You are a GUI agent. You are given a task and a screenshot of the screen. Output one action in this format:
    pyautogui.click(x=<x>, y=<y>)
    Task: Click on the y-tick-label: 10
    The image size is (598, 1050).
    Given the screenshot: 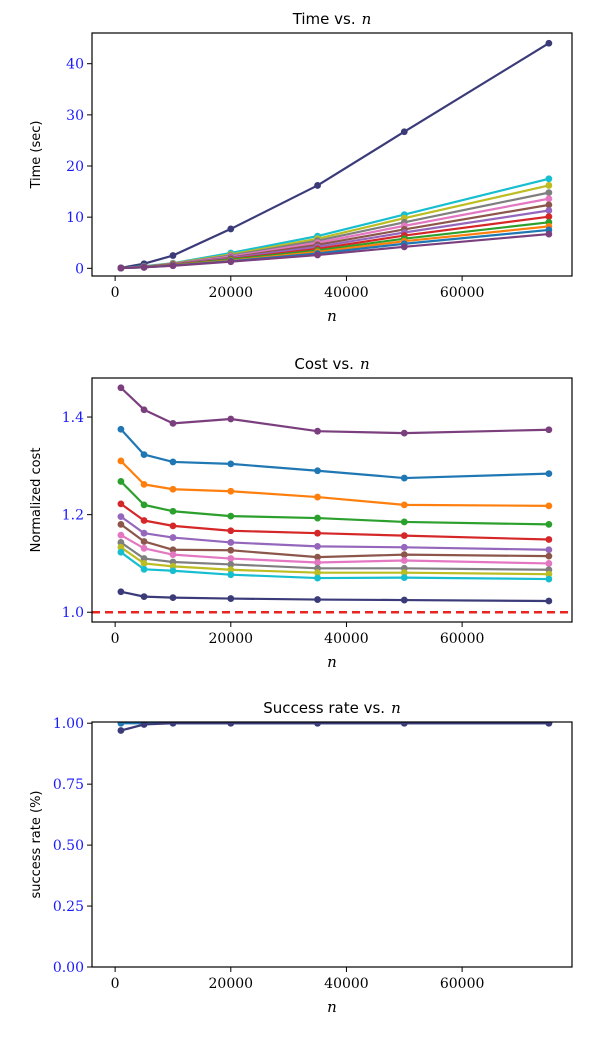 What is the action you would take?
    pyautogui.click(x=75, y=218)
    